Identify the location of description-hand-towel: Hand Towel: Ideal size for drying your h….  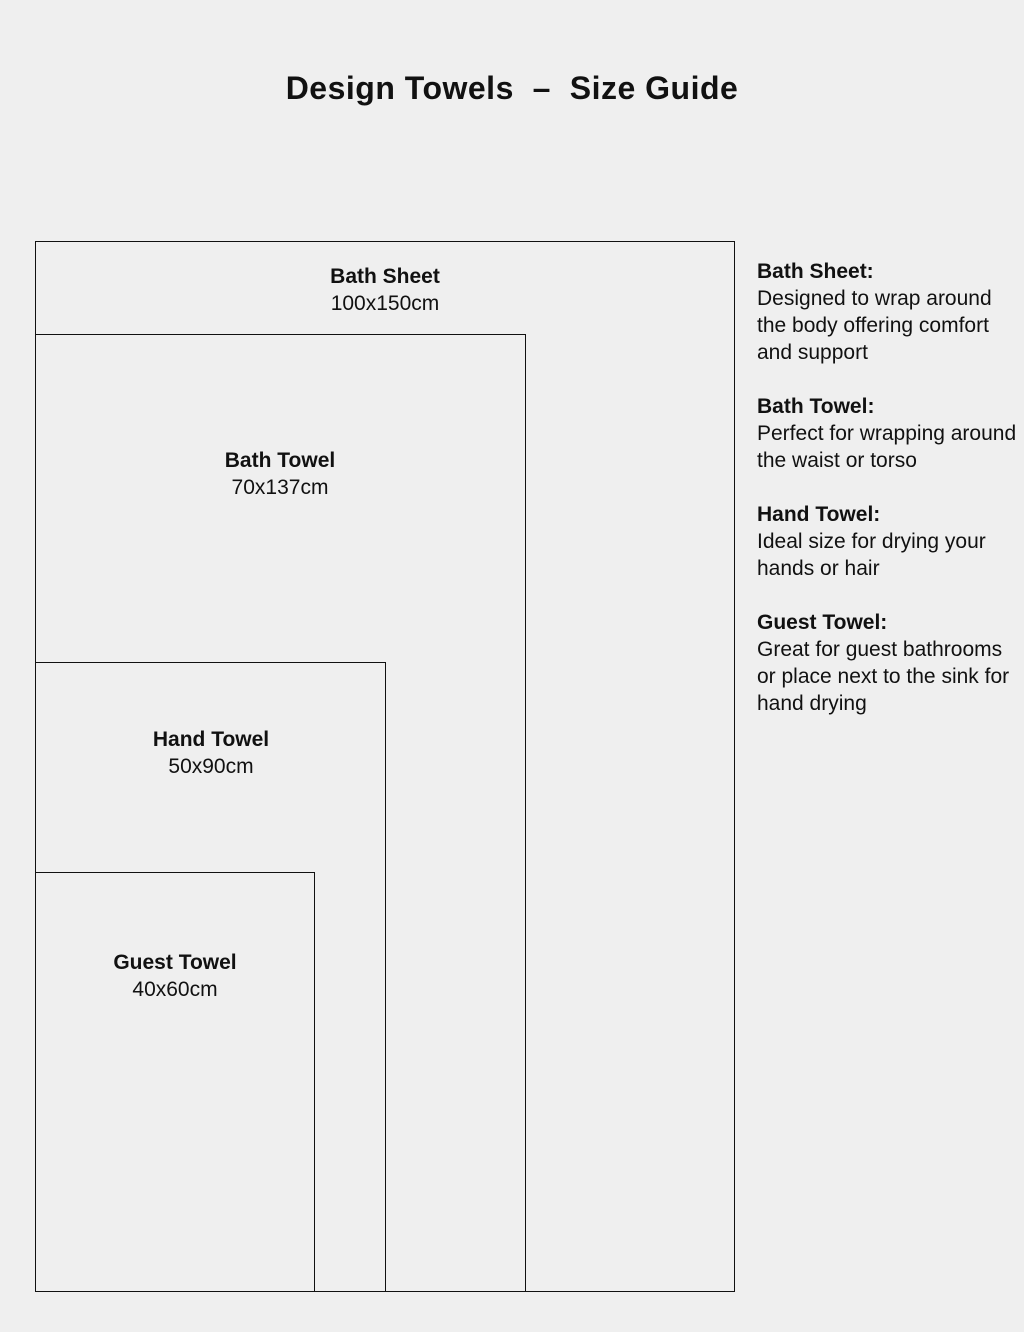
(887, 541).